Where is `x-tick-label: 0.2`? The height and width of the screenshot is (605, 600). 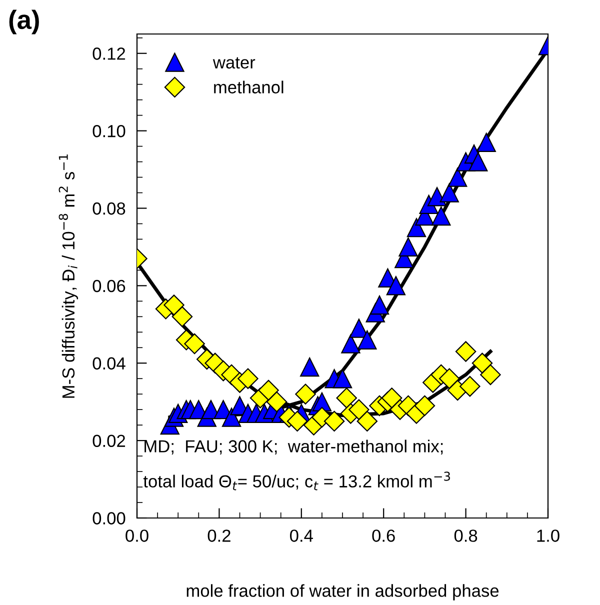 x-tick-label: 0.2 is located at coordinates (219, 536).